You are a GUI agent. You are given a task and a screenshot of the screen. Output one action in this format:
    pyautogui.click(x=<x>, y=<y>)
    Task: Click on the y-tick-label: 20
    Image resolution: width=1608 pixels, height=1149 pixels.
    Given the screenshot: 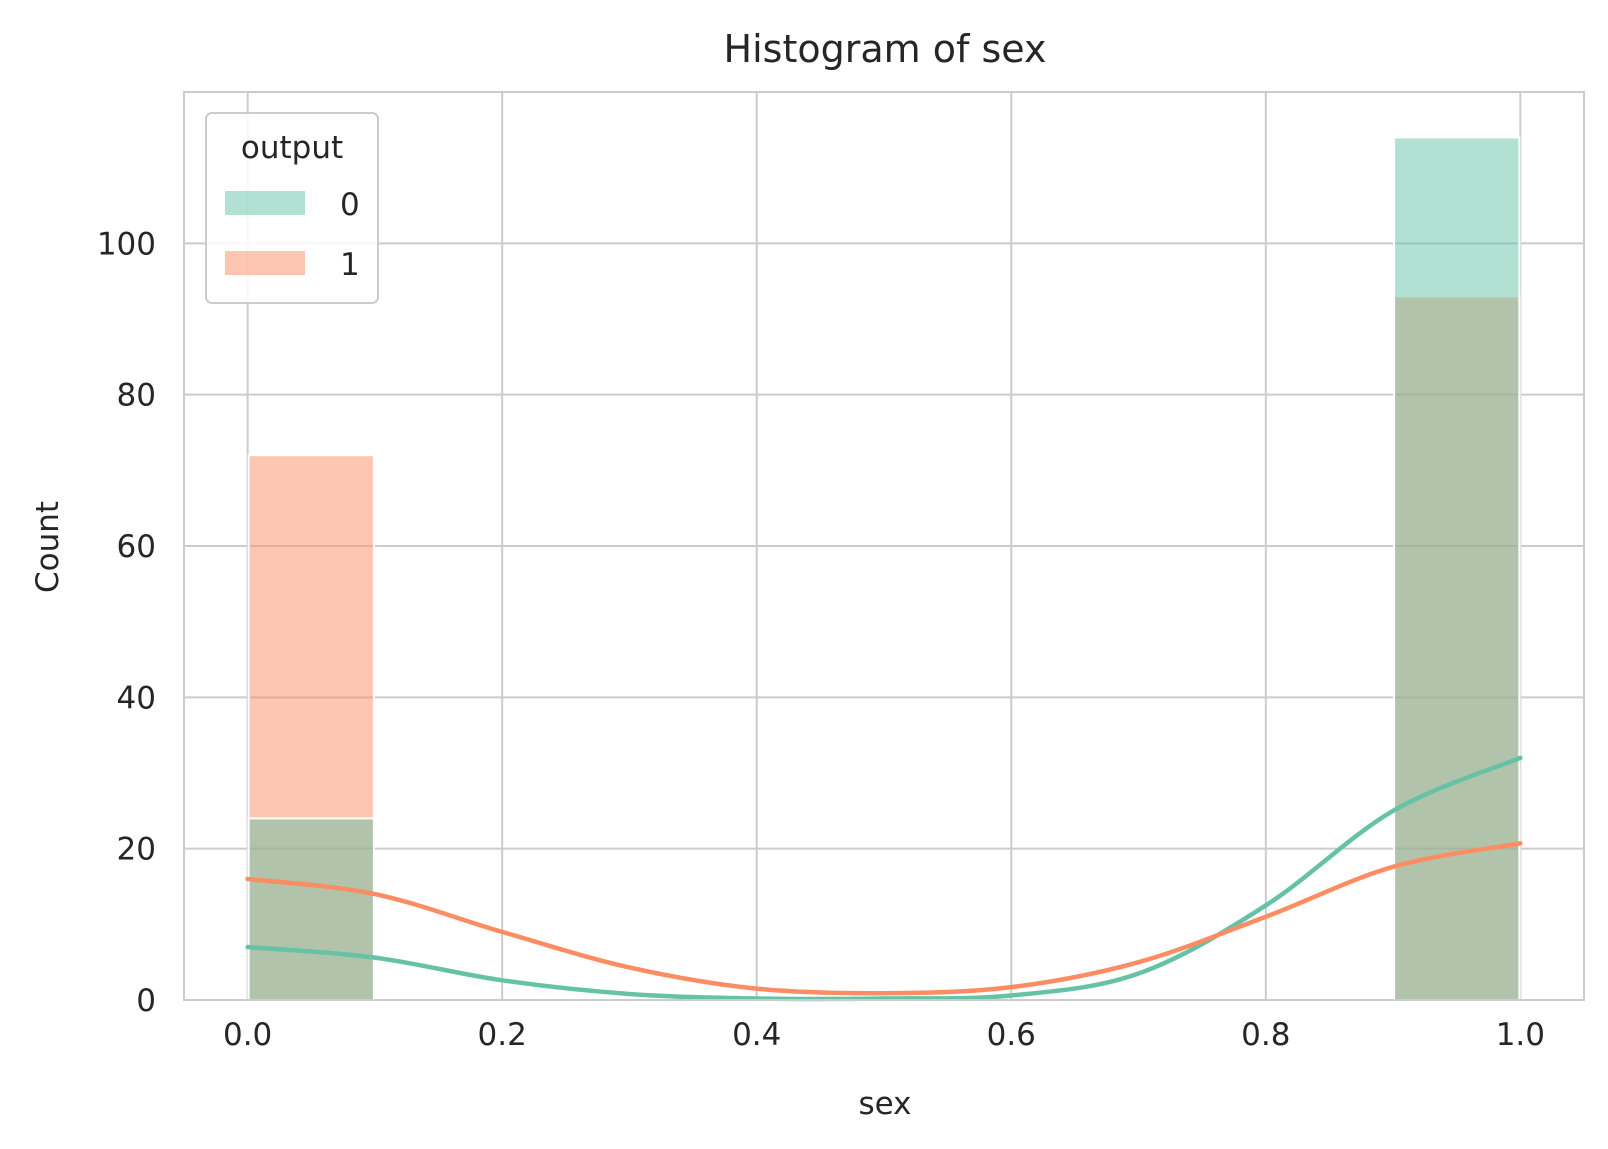 What is the action you would take?
    pyautogui.click(x=136, y=850)
    